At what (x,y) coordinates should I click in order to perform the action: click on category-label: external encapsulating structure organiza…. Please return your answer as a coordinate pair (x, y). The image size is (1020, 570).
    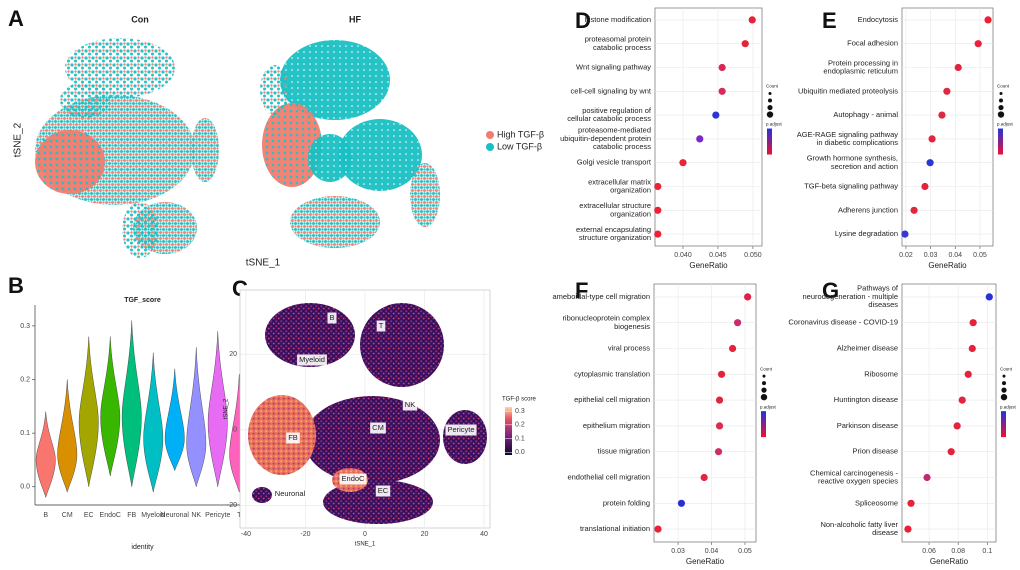
    Looking at the image, I should click on (613, 233).